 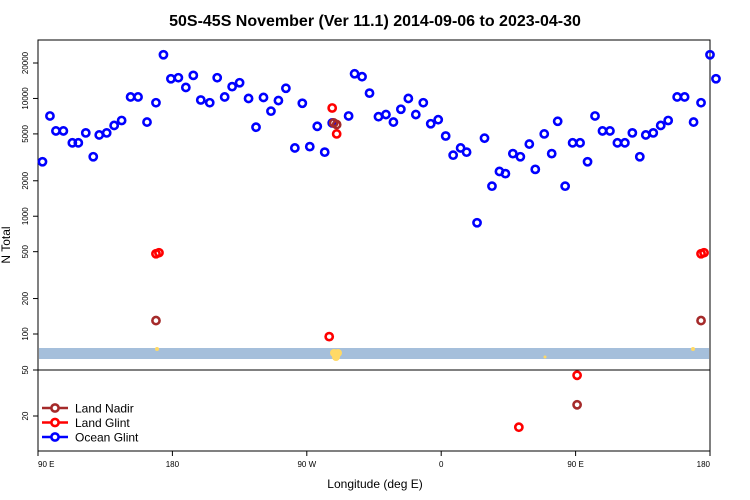 I want to click on y-tick-label: 20, so click(x=25, y=415).